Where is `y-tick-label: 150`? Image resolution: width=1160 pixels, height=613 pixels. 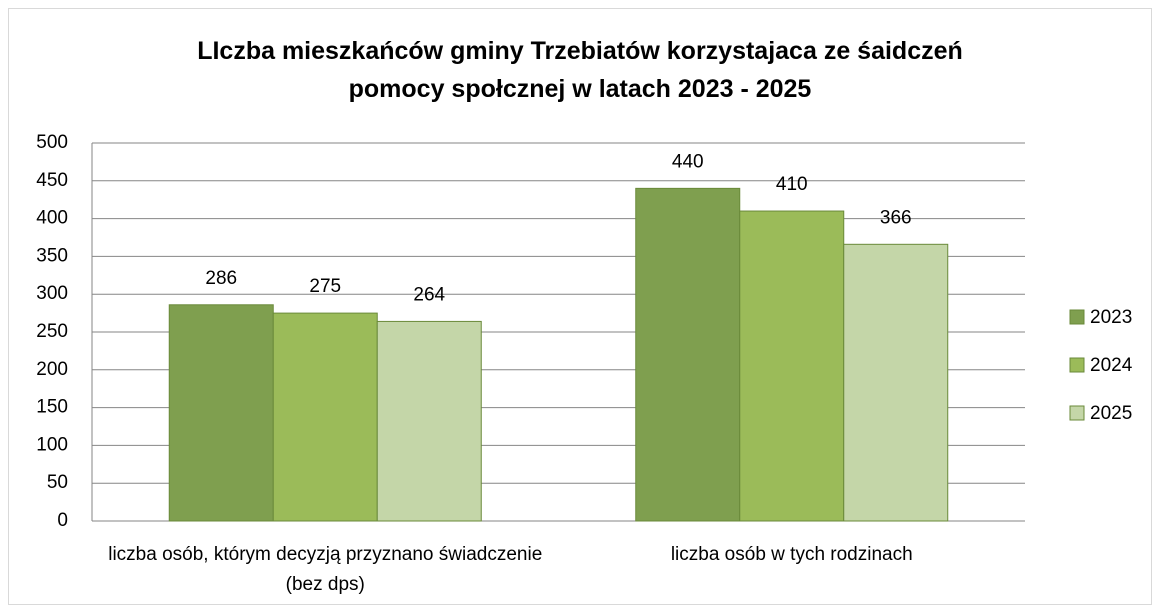 y-tick-label: 150 is located at coordinates (52, 407).